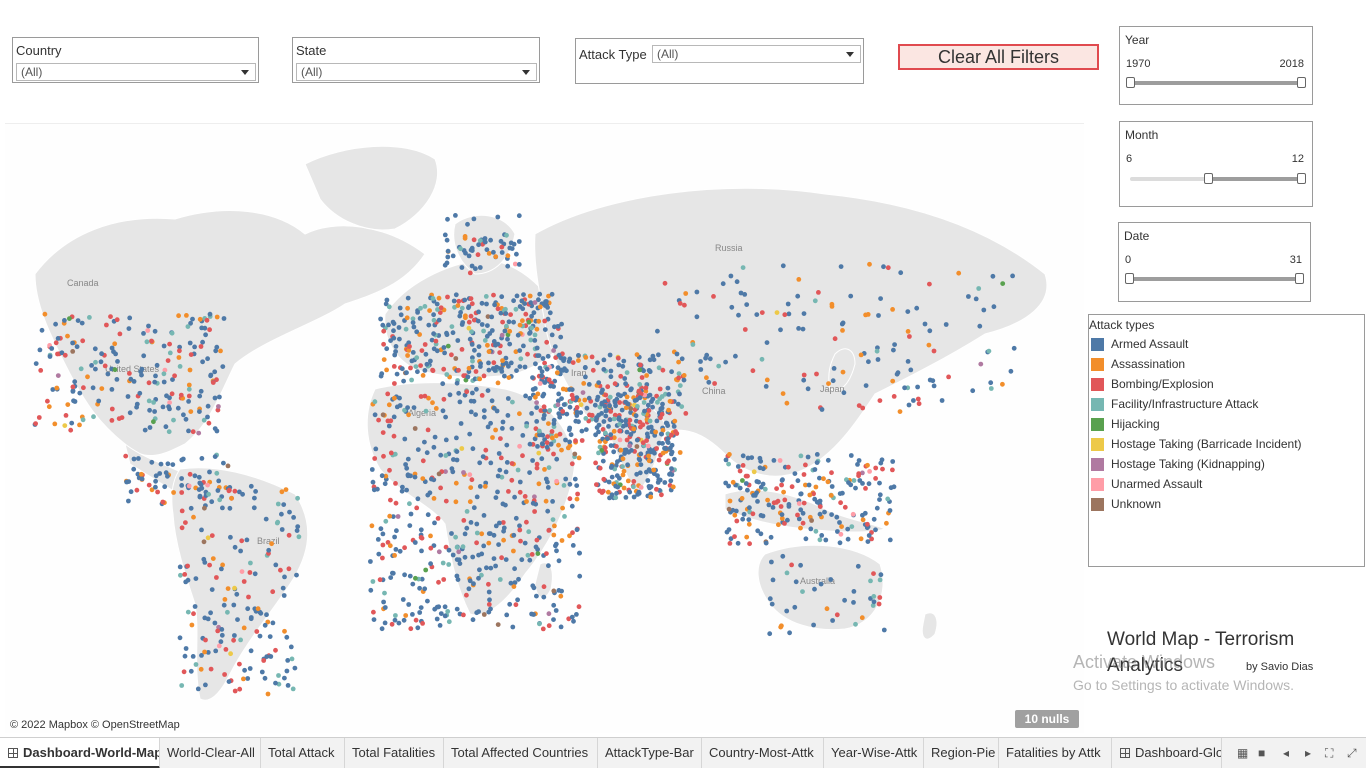  What do you see at coordinates (1329, 753) in the screenshot?
I see `fit-screen-icon: ⛶` at bounding box center [1329, 753].